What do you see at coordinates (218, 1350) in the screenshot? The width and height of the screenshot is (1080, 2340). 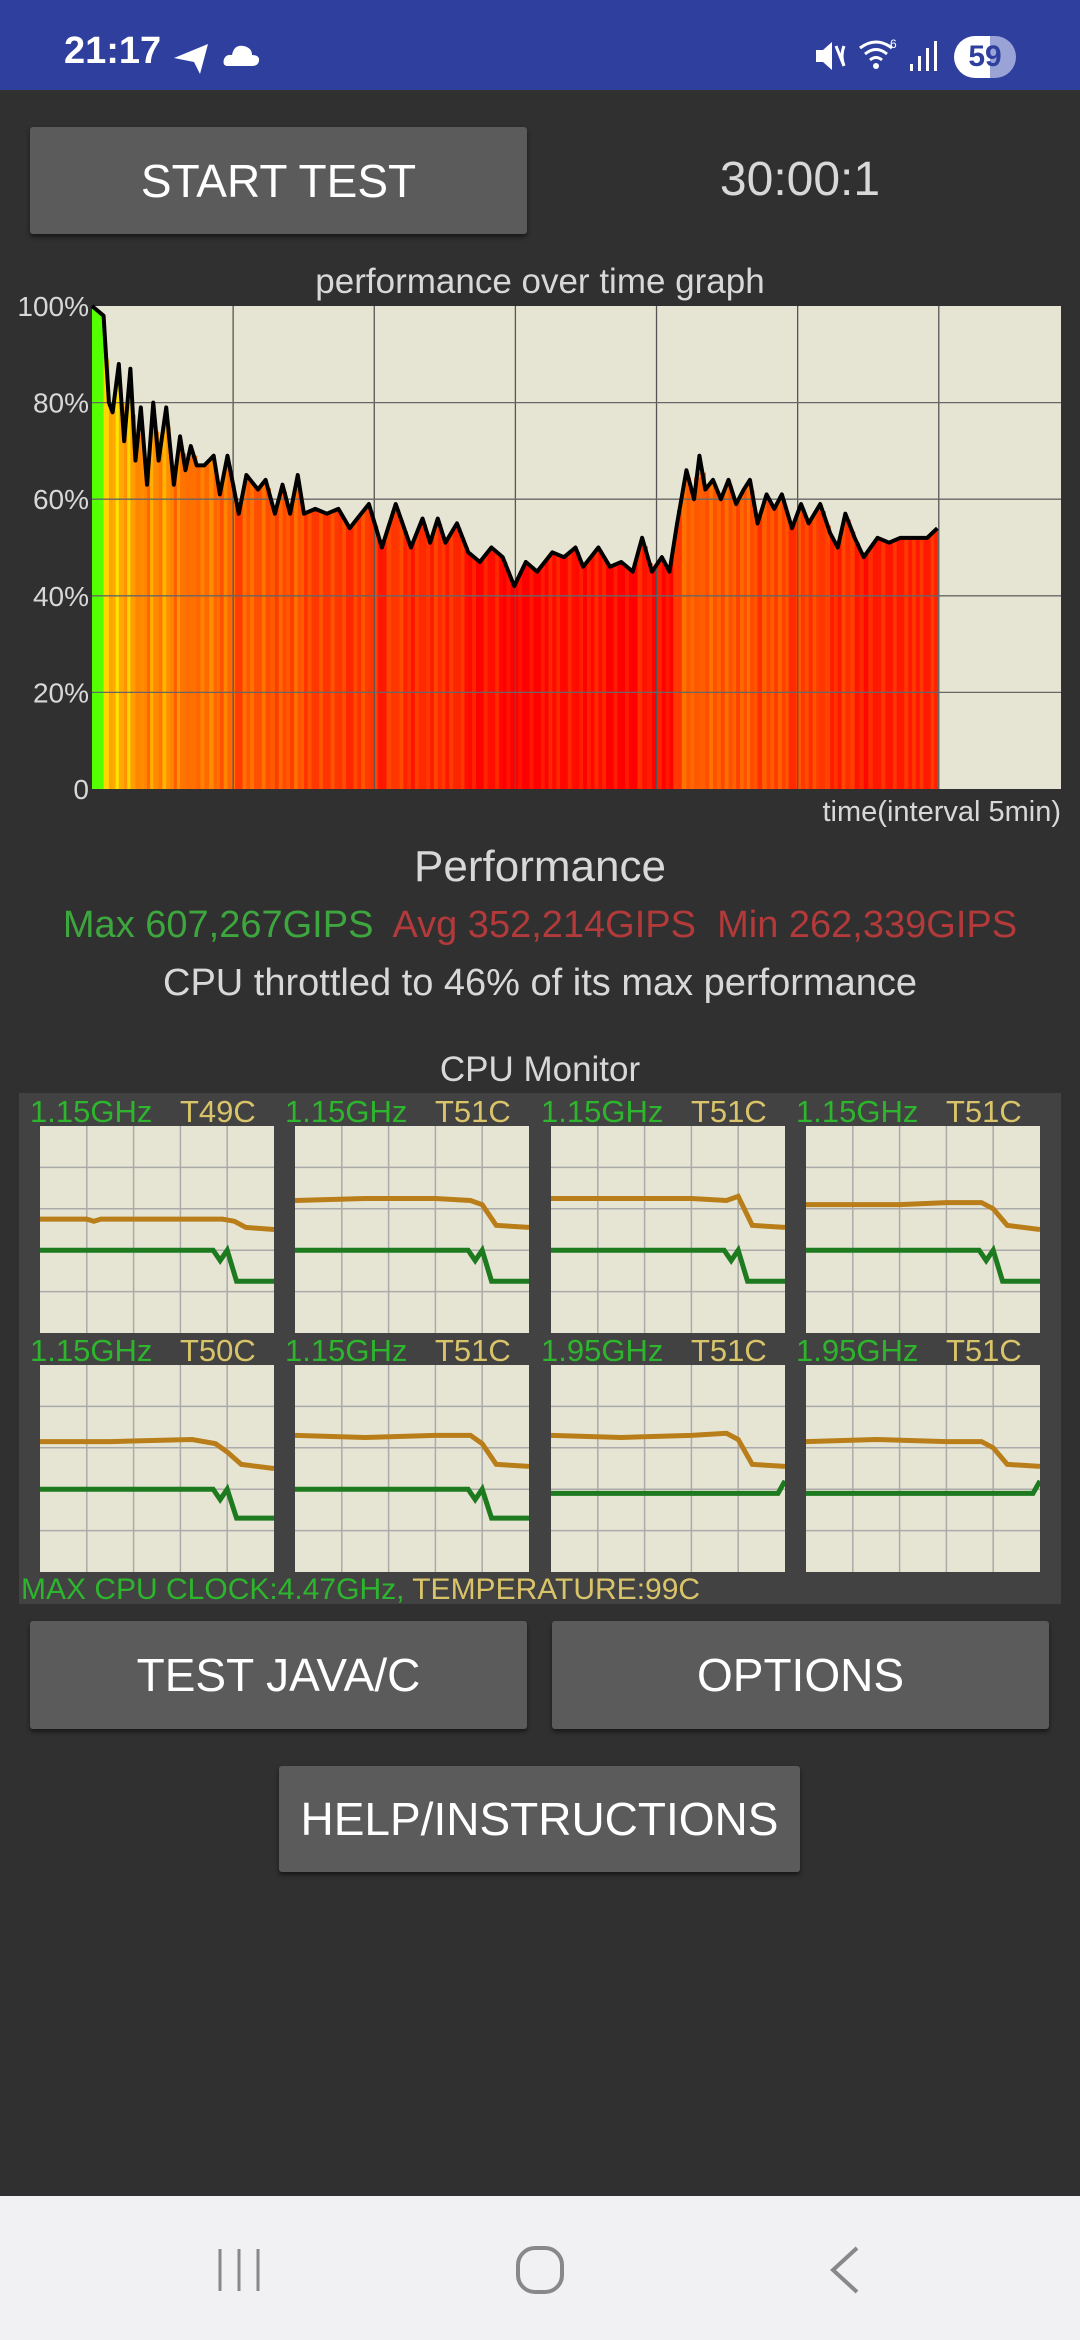 I see `core-temperature: T50C` at bounding box center [218, 1350].